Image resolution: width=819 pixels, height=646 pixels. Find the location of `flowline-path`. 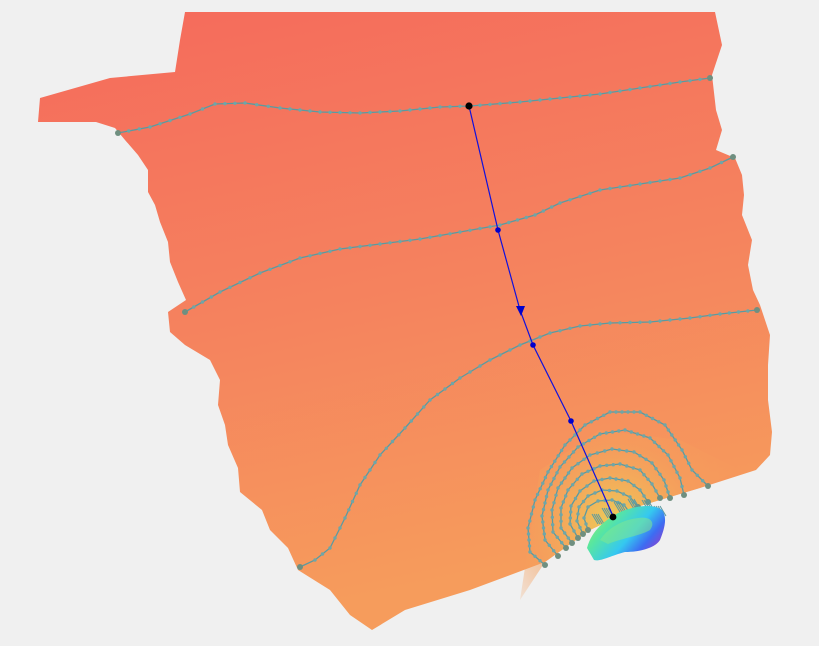

flowline-path is located at coordinates (541, 311).